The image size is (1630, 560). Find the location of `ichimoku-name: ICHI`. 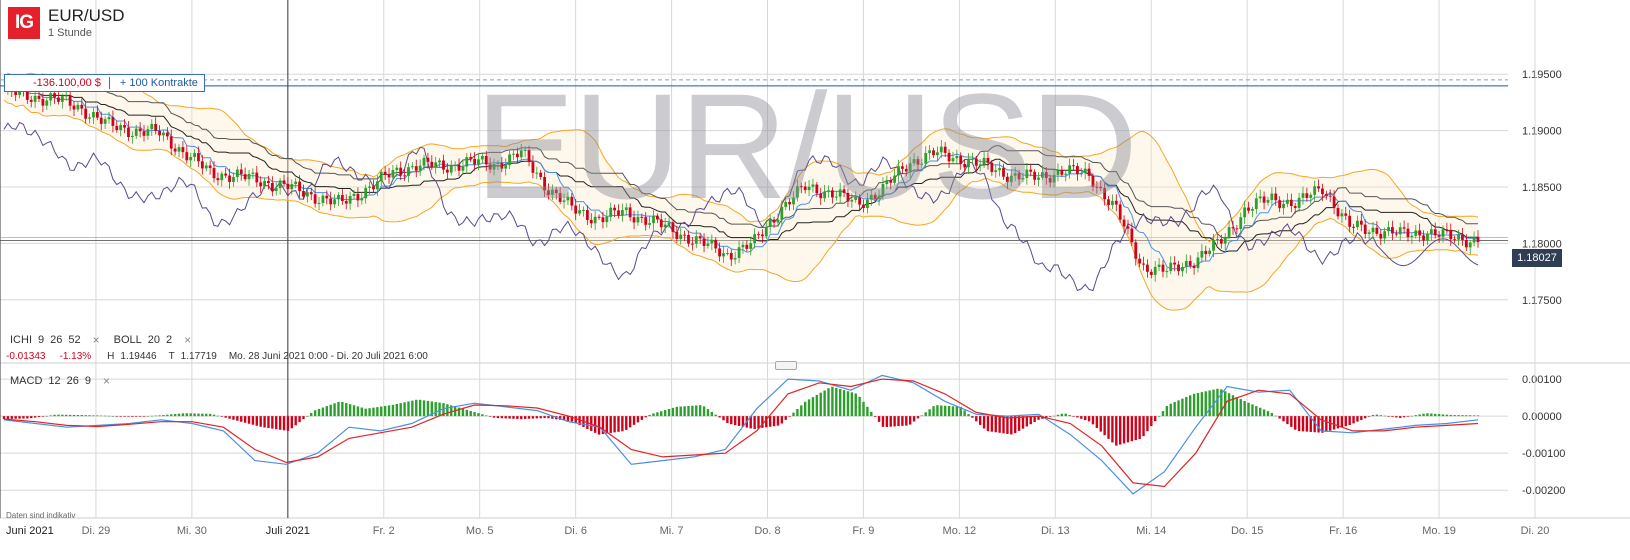

ichimoku-name: ICHI is located at coordinates (21, 340).